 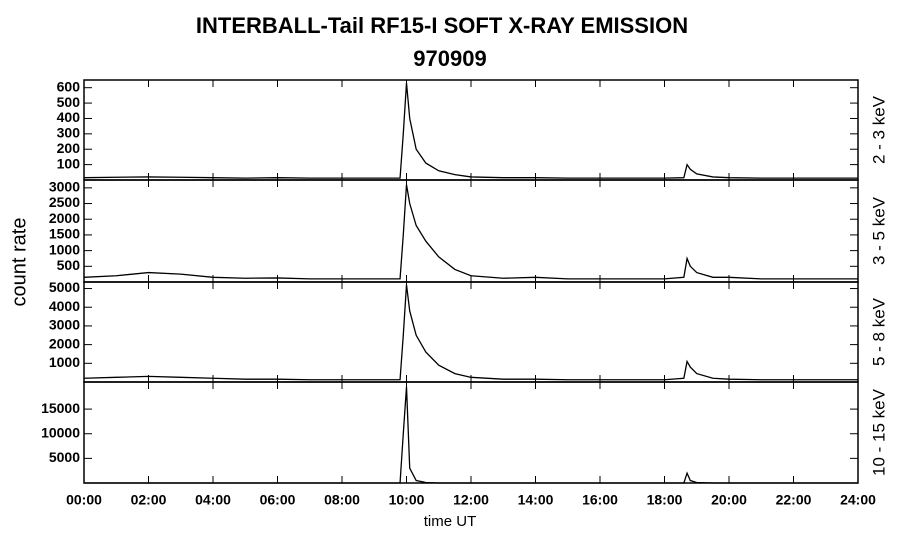 I want to click on panel-label: 10 - 15 keV, so click(x=878, y=432).